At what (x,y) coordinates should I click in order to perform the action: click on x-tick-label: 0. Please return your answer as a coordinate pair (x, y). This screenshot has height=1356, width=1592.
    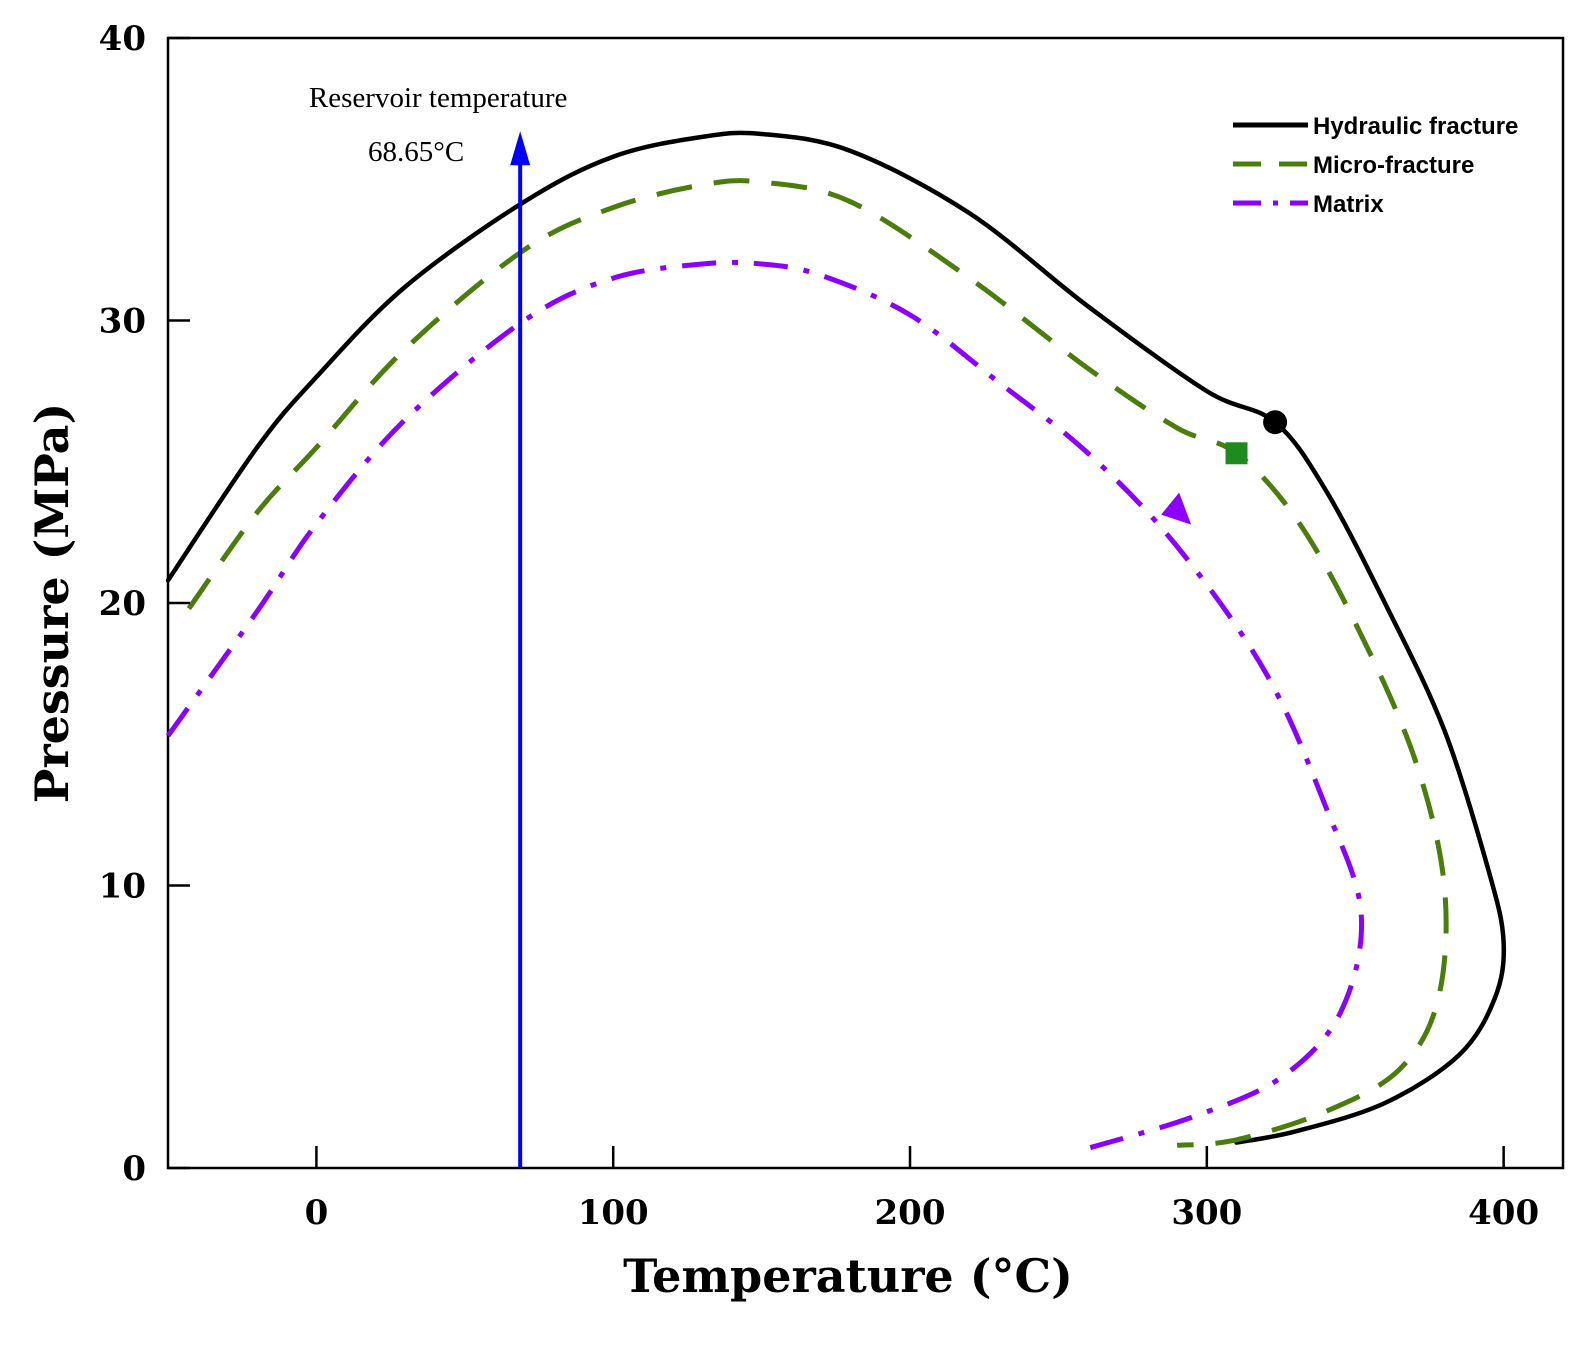
    Looking at the image, I should click on (317, 1213).